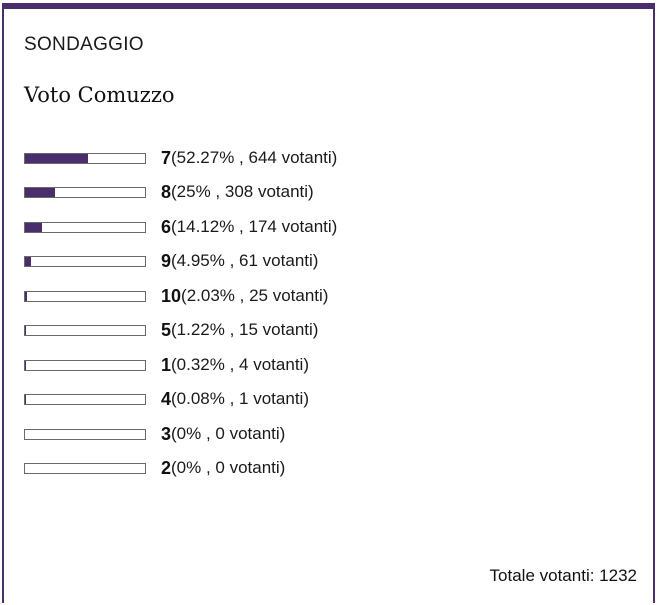 This screenshot has height=605, width=661. What do you see at coordinates (166, 227) in the screenshot?
I see `option-value: 6` at bounding box center [166, 227].